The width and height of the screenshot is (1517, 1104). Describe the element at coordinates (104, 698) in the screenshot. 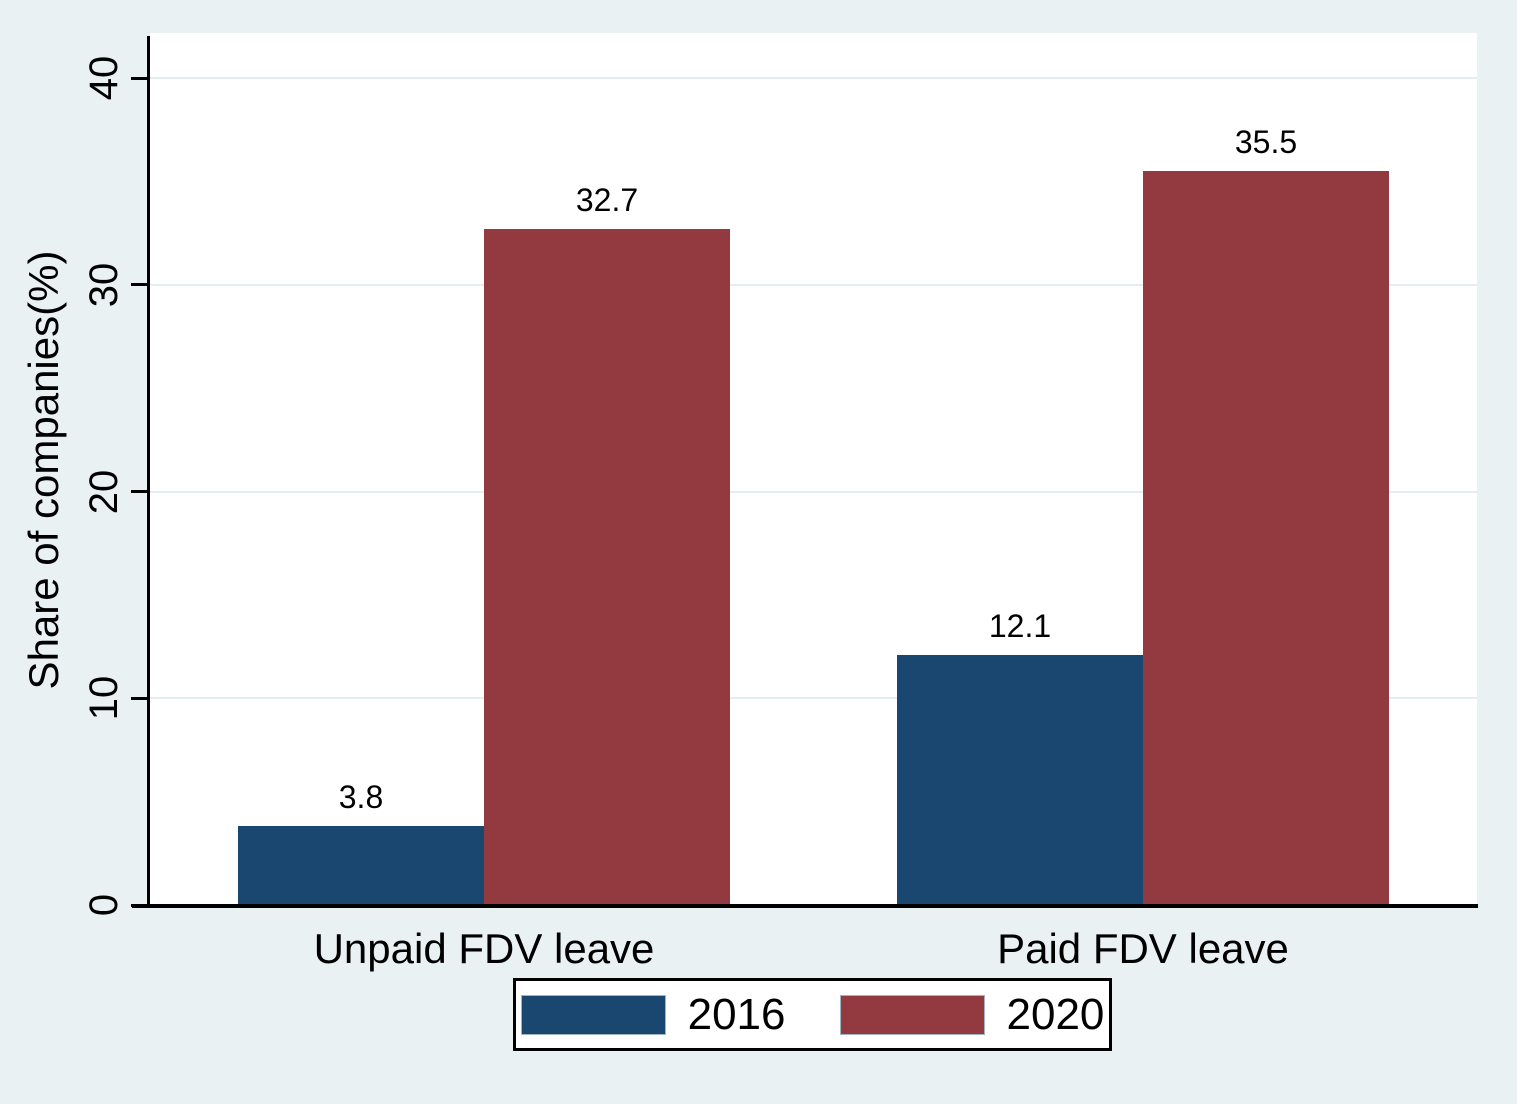

I see `y-tick-label-10: 10` at that location.